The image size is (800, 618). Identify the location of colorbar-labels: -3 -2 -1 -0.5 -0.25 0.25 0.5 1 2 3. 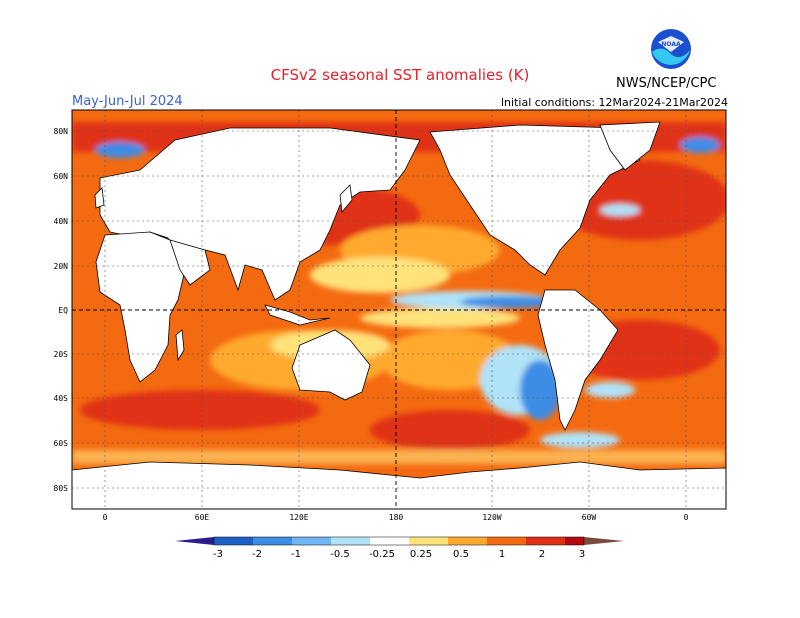
(399, 554).